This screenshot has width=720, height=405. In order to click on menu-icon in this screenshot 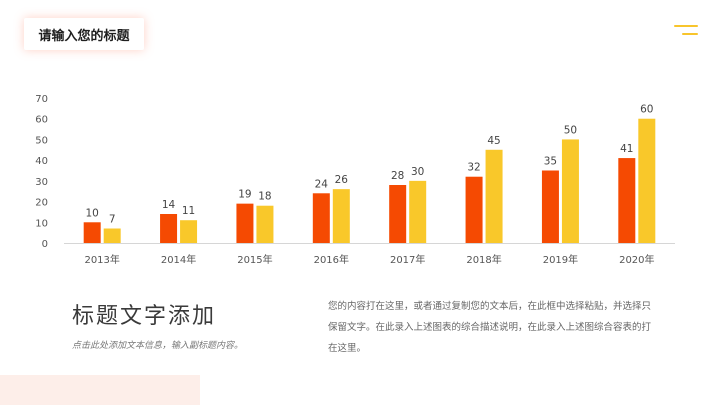, I will do `click(687, 30)`.